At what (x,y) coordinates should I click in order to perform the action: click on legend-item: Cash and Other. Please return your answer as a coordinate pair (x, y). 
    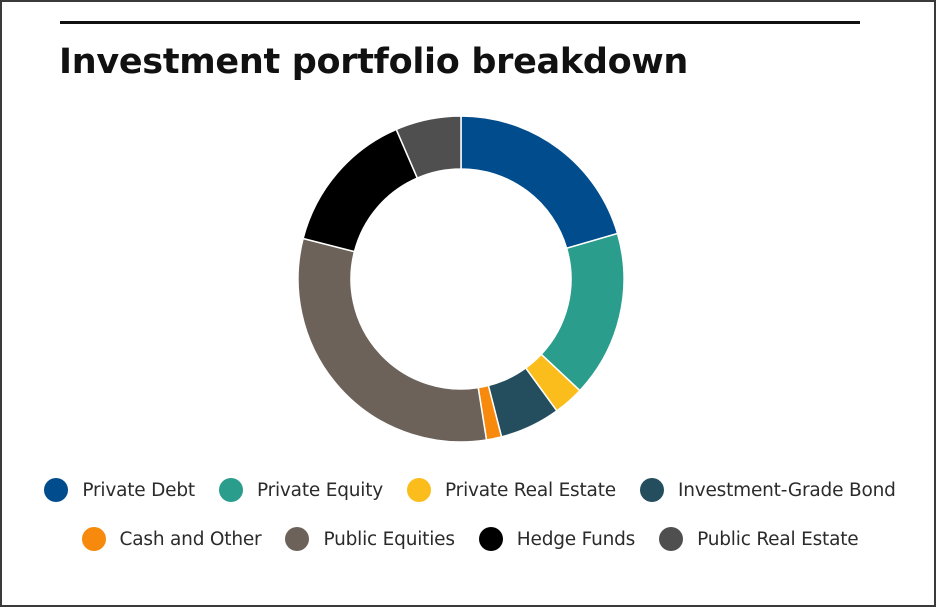
    Looking at the image, I should click on (171, 539).